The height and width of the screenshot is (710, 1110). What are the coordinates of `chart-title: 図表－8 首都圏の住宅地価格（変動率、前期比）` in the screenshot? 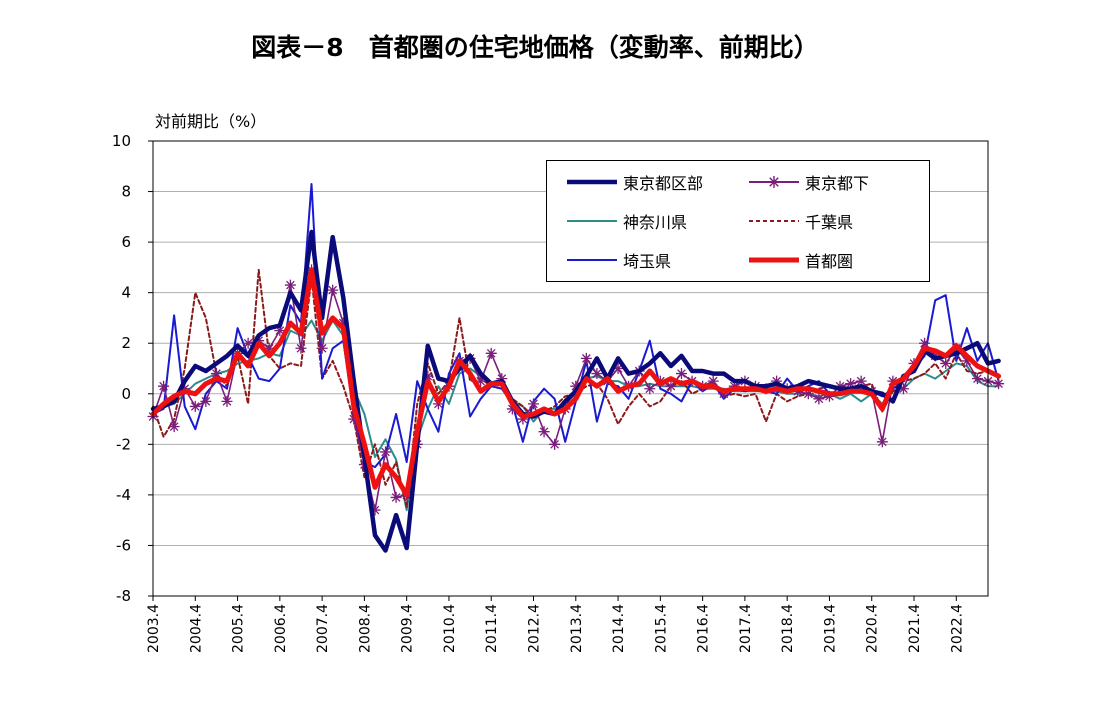 It's located at (535, 47).